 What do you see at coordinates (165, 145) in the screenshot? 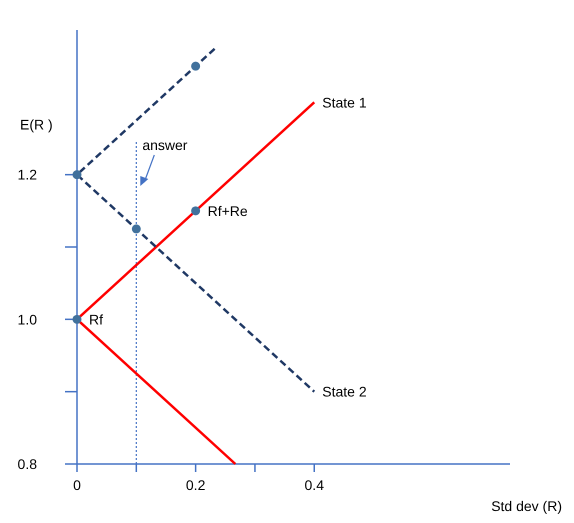
I see `annotation: answer` at bounding box center [165, 145].